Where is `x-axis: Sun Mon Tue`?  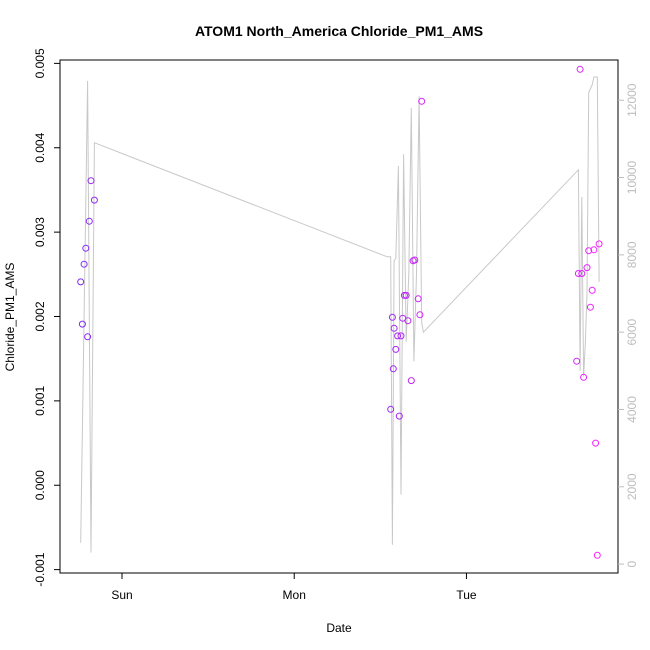 x-axis: Sun Mon Tue is located at coordinates (294, 587).